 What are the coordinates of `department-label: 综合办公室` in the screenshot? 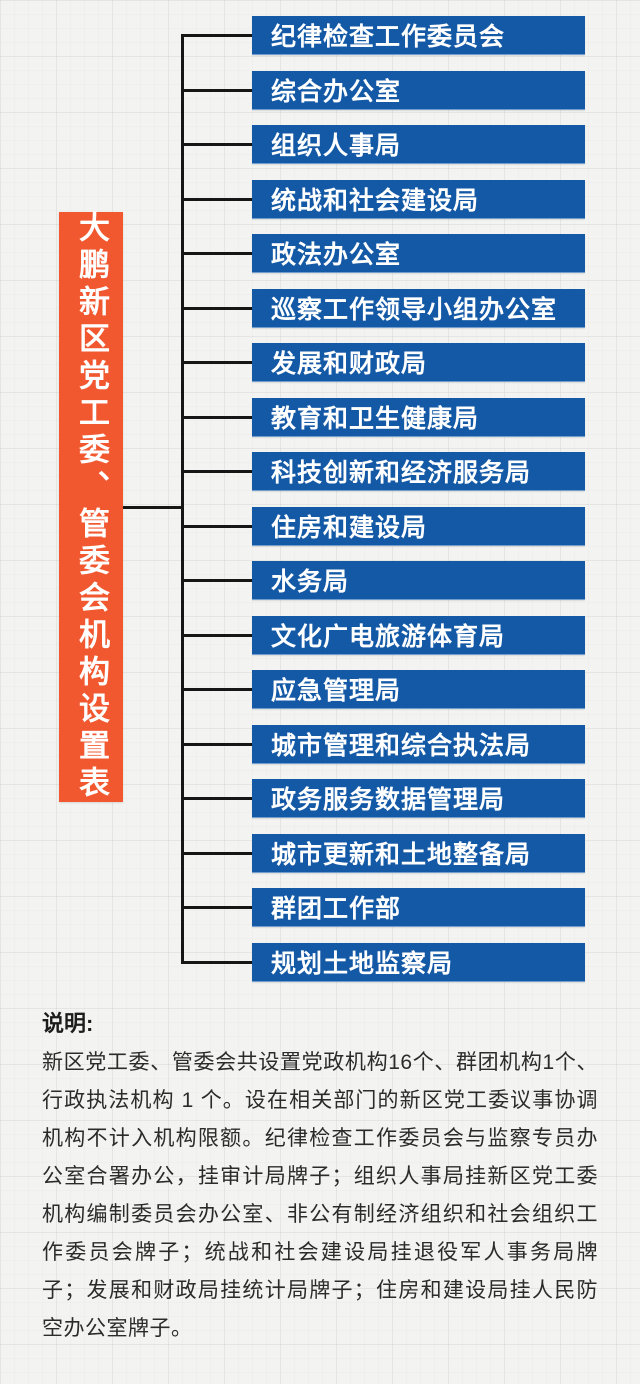 It's located at (336, 91).